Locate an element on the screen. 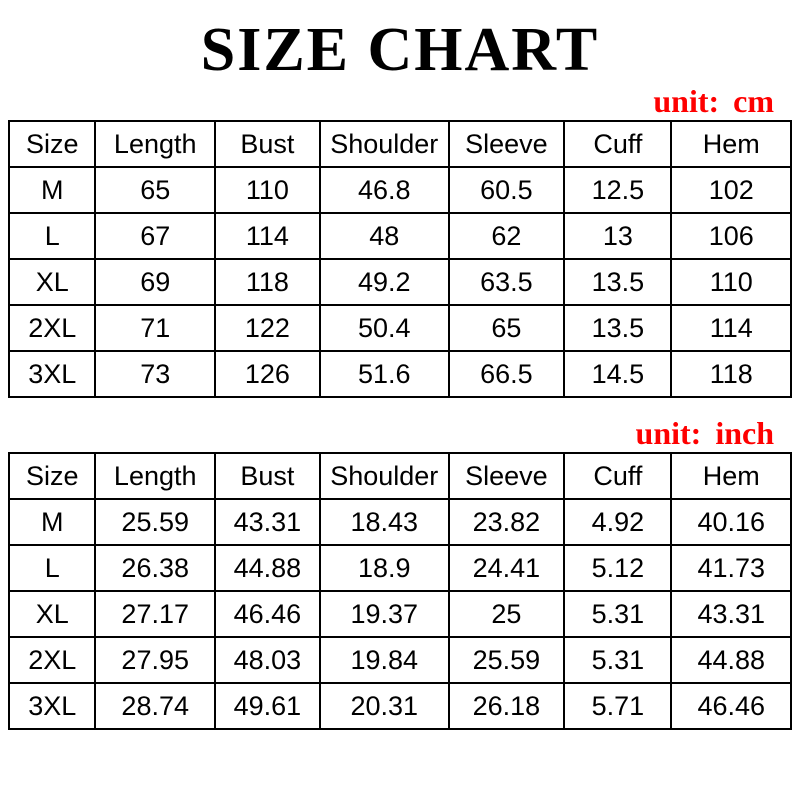  value-cell: 13 is located at coordinates (618, 236).